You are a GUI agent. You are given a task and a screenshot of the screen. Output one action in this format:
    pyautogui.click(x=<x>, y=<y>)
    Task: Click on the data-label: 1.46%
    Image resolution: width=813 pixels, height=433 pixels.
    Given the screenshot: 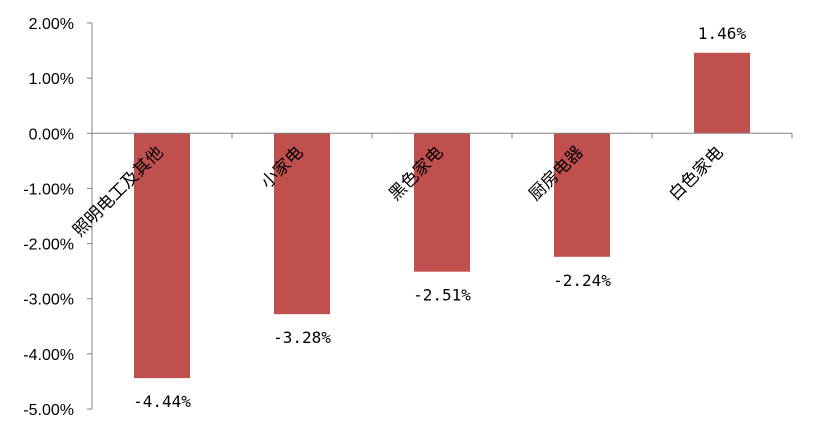 What is the action you would take?
    pyautogui.click(x=722, y=33)
    